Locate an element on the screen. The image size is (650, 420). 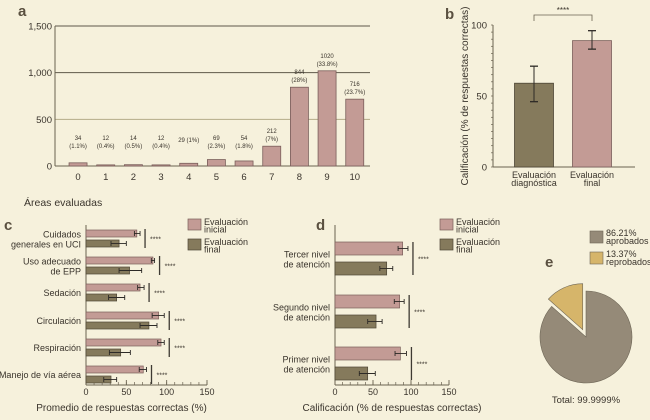
data-label: 14 (0.5%) is located at coordinates (134, 143).